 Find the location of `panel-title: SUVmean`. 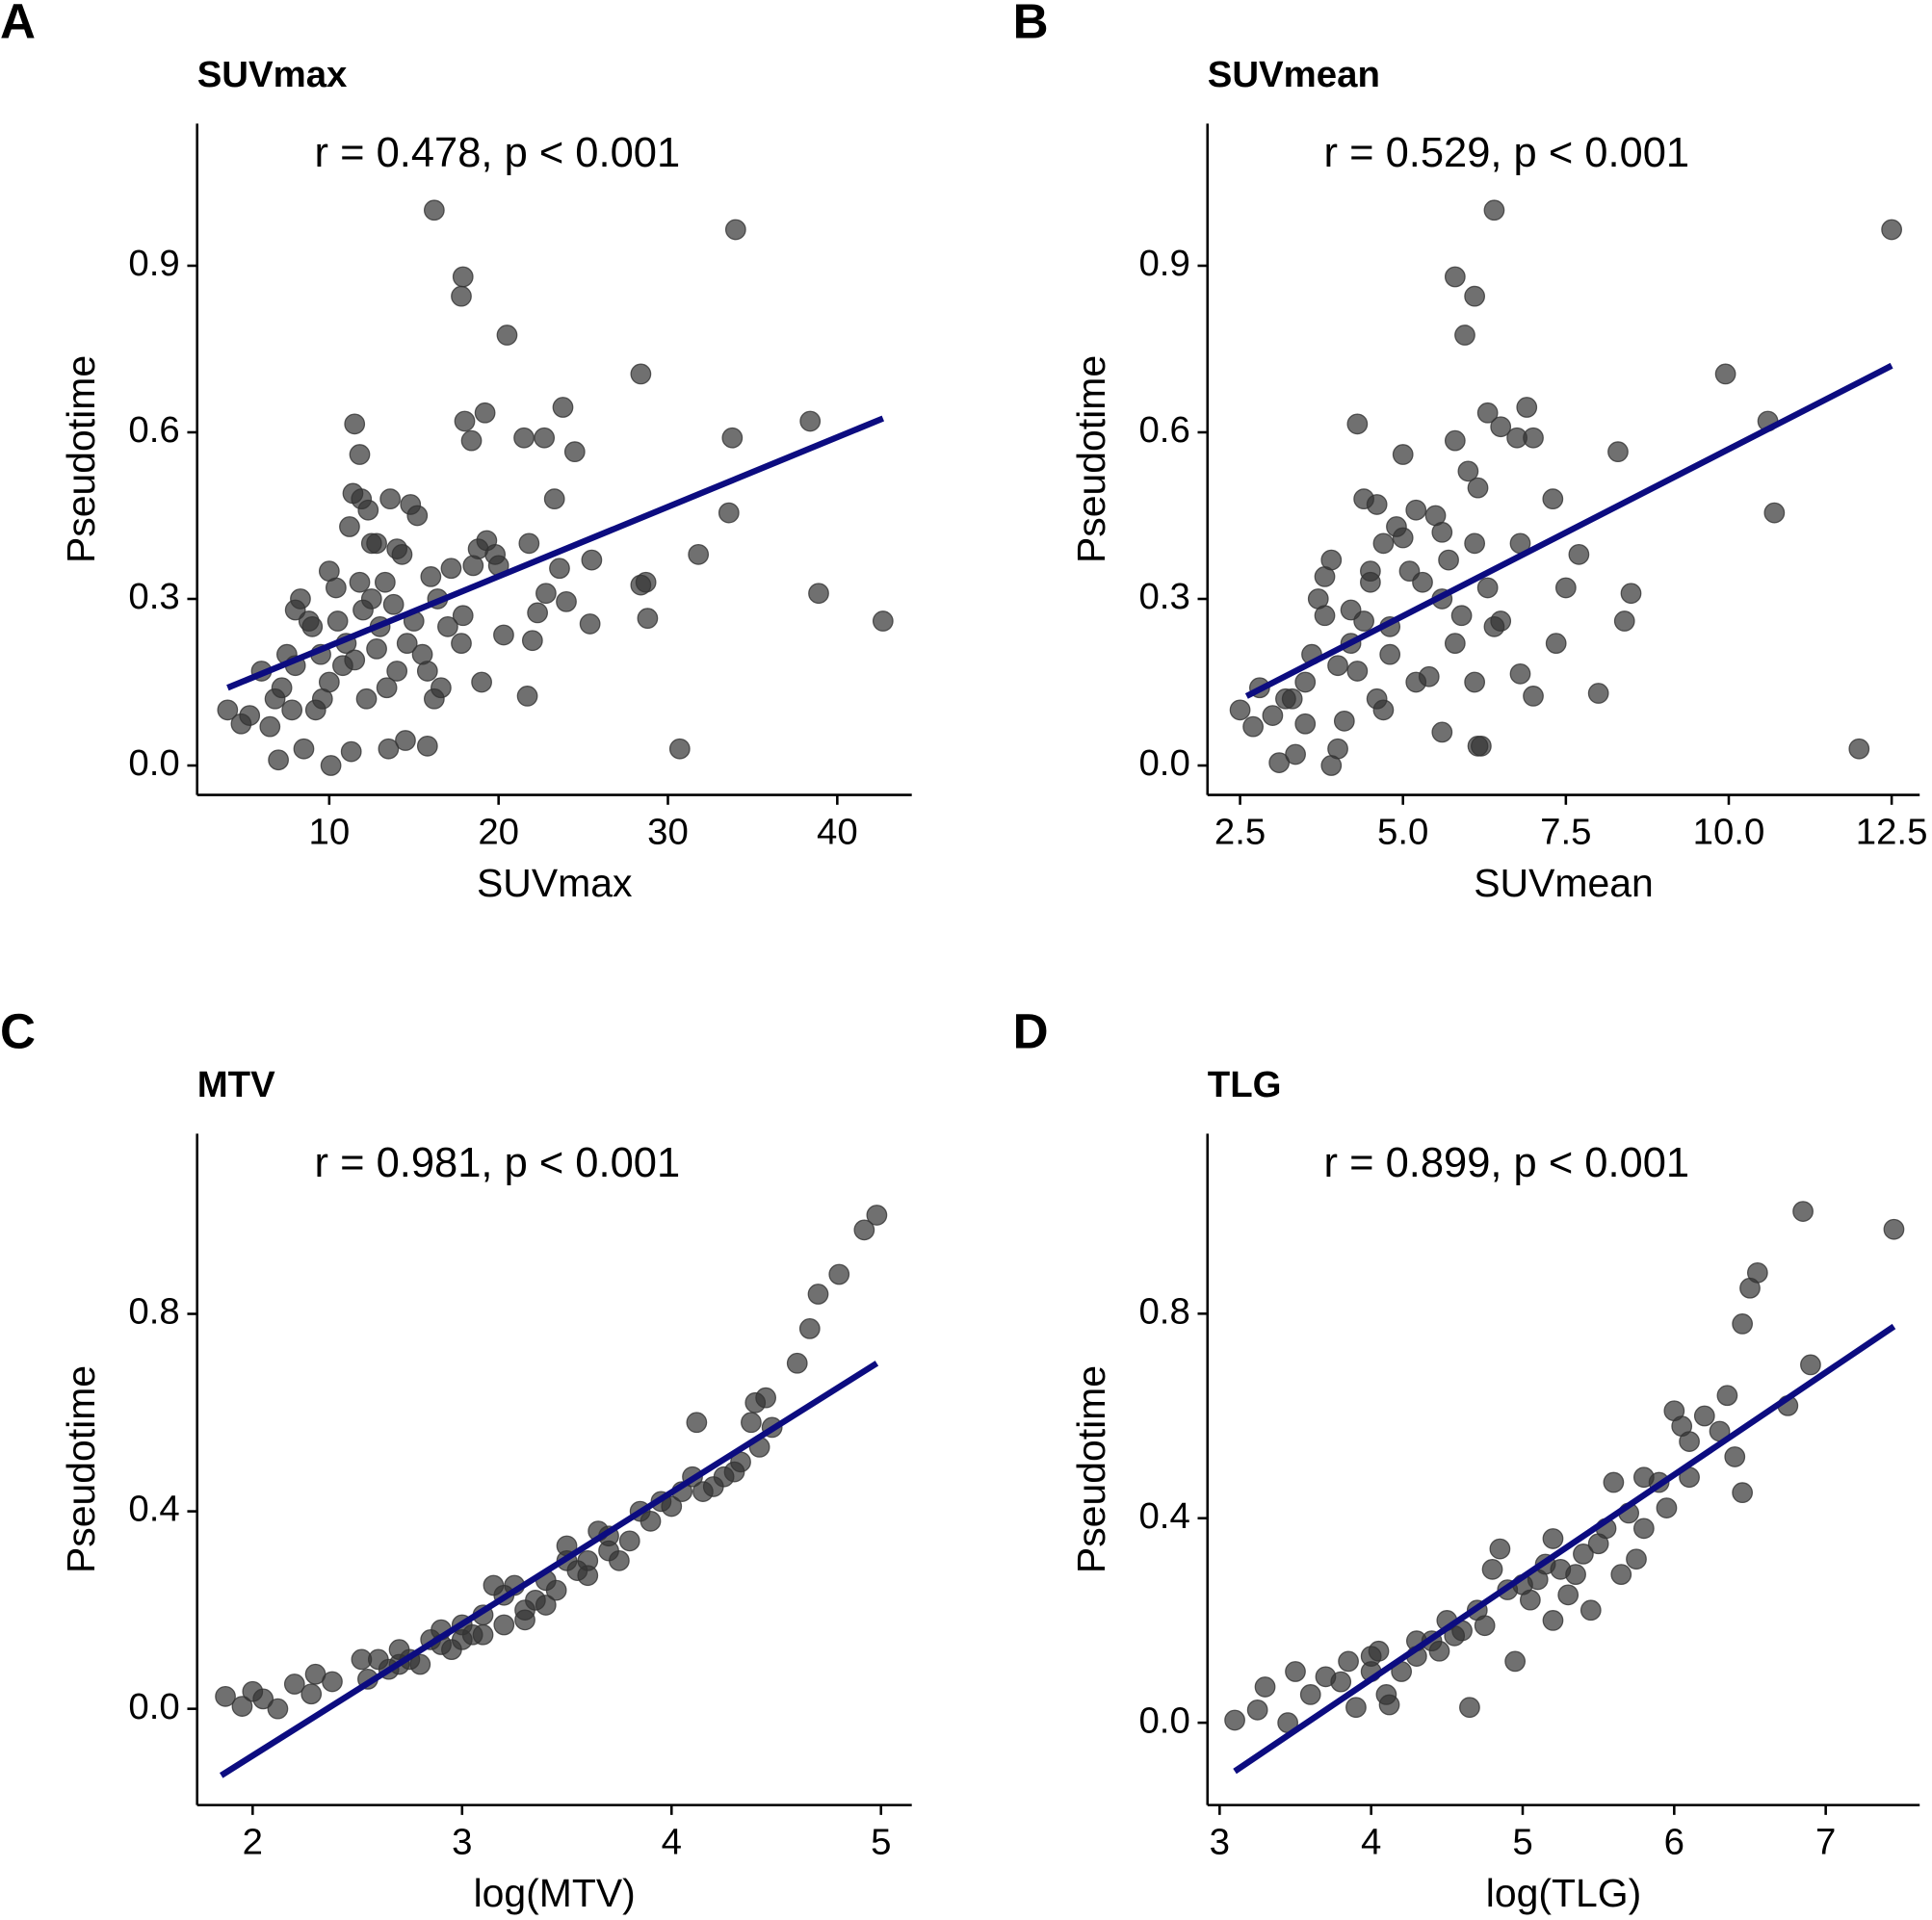

panel-title: SUVmean is located at coordinates (1294, 74).